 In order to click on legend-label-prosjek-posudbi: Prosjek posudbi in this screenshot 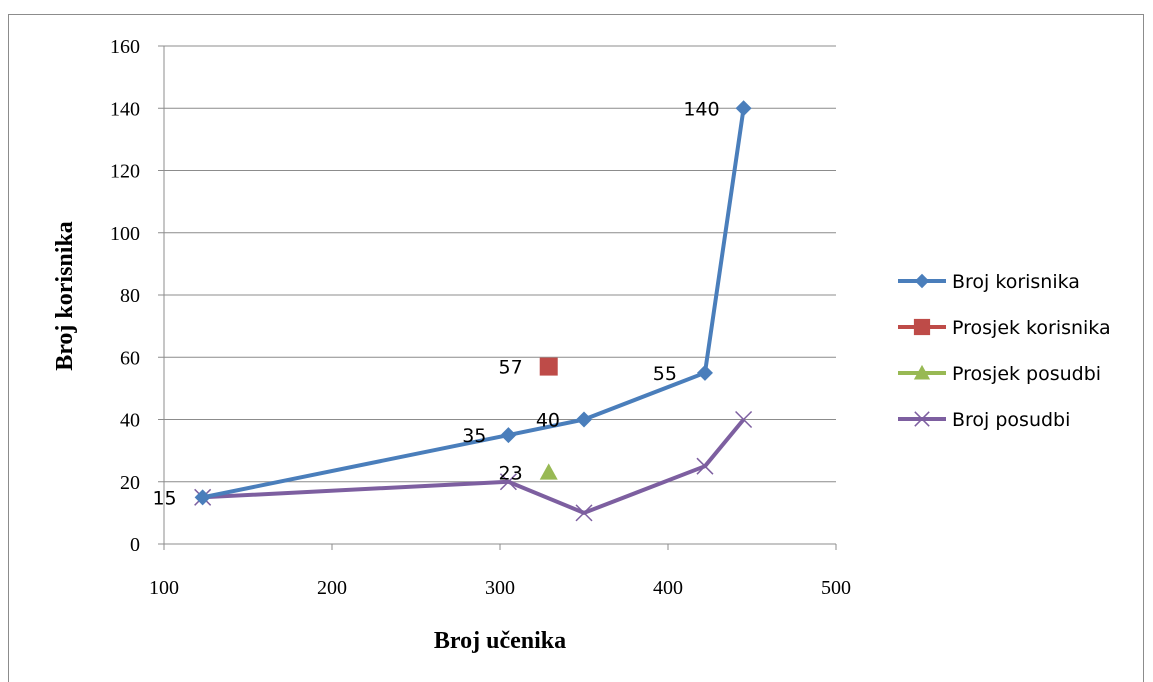, I will do `click(1026, 374)`.